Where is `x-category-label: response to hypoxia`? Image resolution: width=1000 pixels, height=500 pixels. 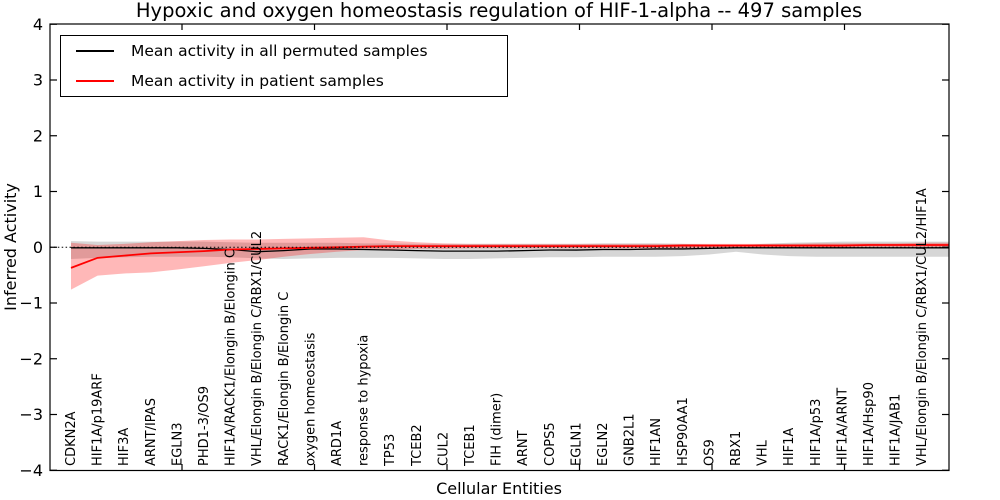
x-category-label: response to hypoxia is located at coordinates (364, 400).